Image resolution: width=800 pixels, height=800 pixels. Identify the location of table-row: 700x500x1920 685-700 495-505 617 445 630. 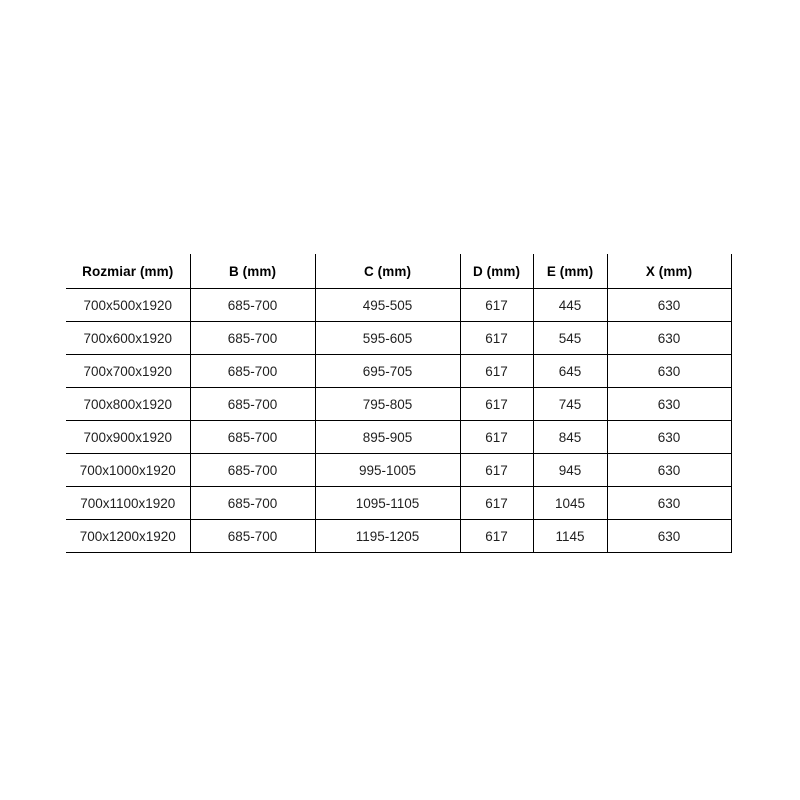
(398, 305).